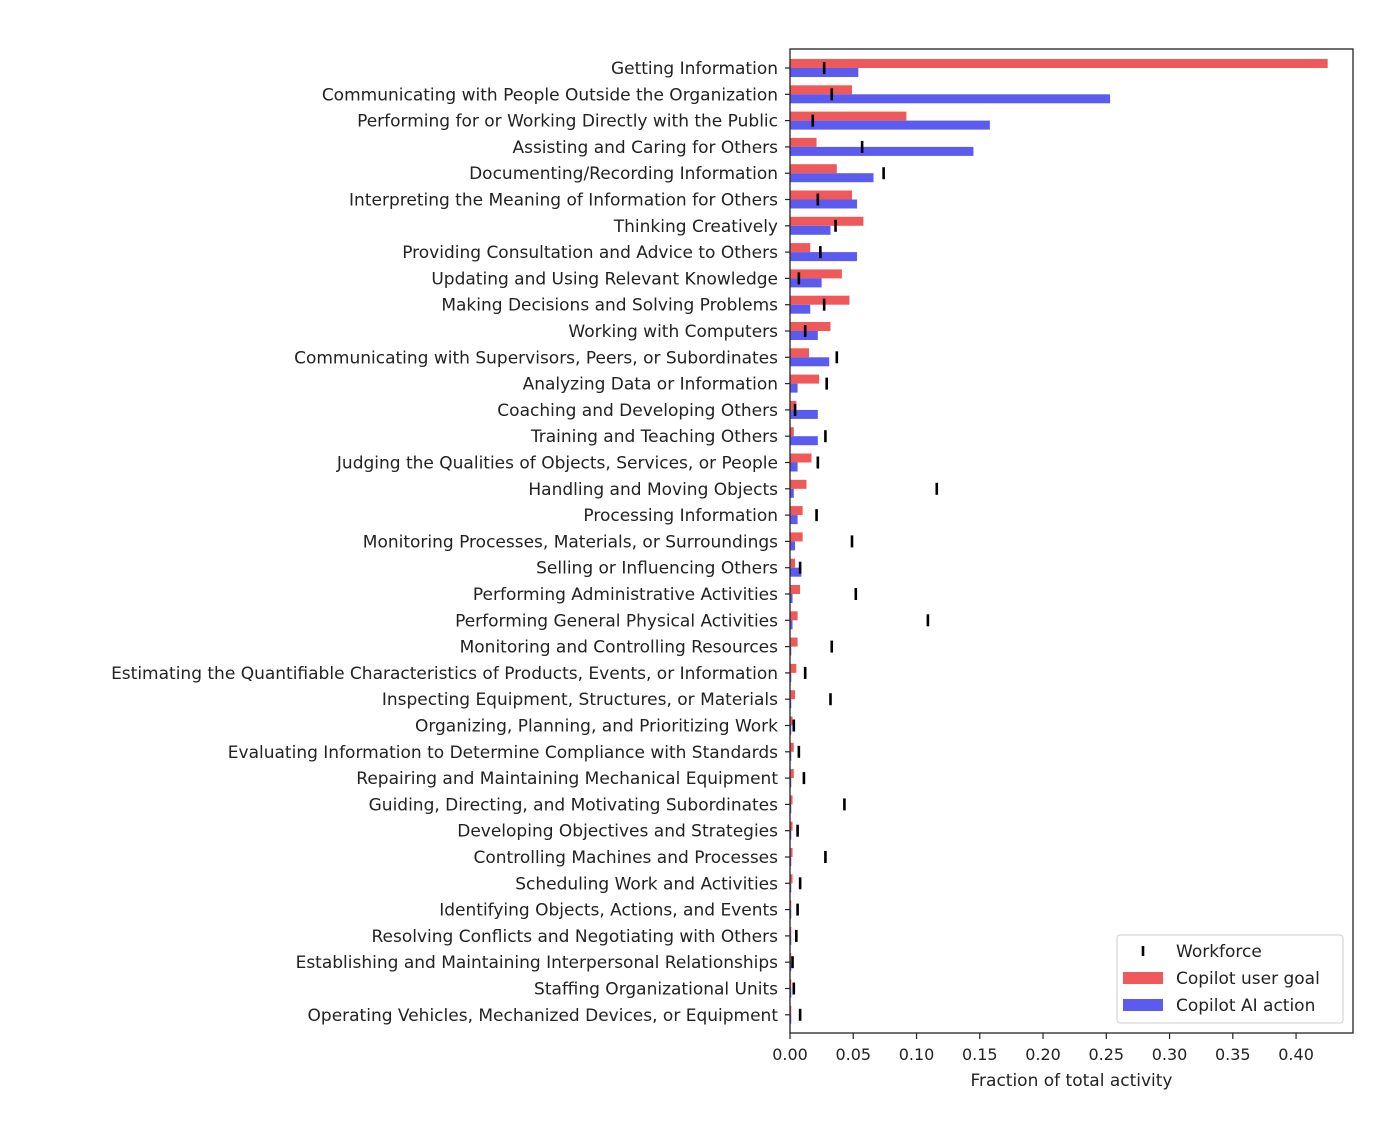 The width and height of the screenshot is (1400, 1129). I want to click on category-label: Analyzing Data or Information, so click(650, 385).